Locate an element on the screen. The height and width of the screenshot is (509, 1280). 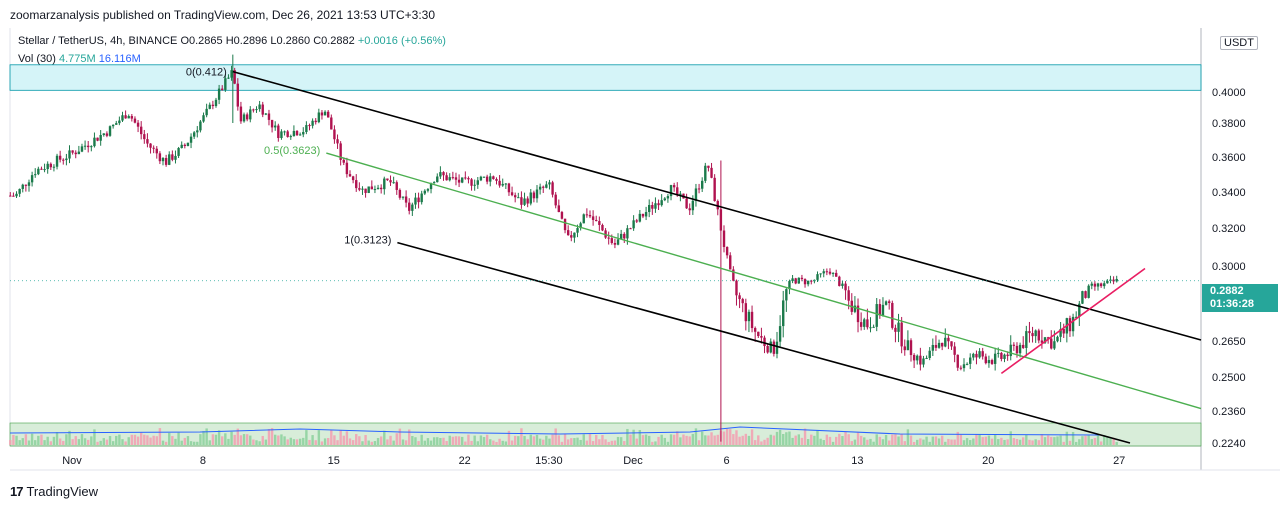
bar-countdown: 01:36:28 is located at coordinates (1232, 304).